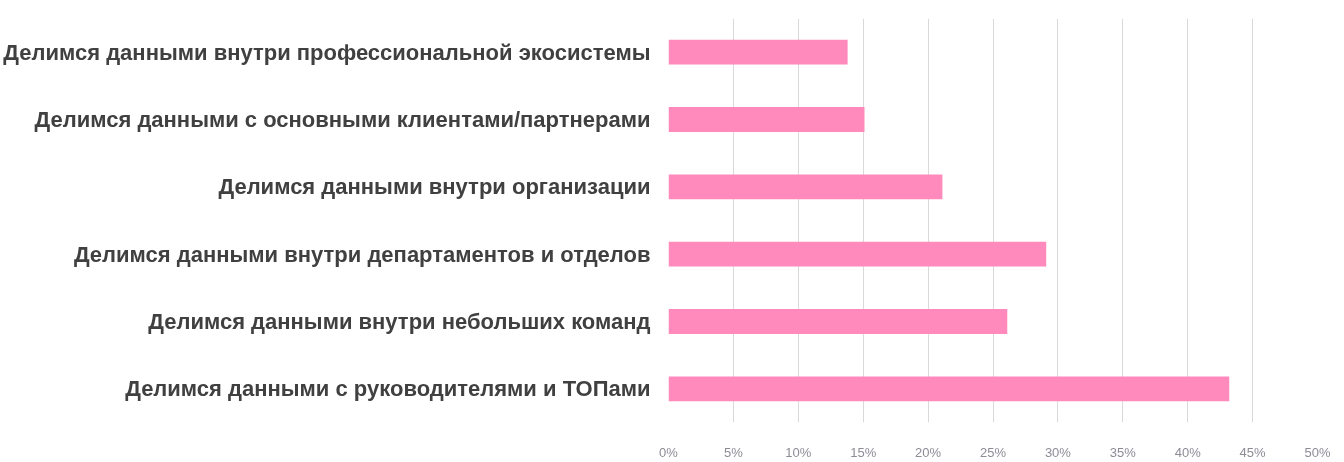  I want to click on y-tick-label: Делимся данными внутри департаментов и отделов, so click(362, 254).